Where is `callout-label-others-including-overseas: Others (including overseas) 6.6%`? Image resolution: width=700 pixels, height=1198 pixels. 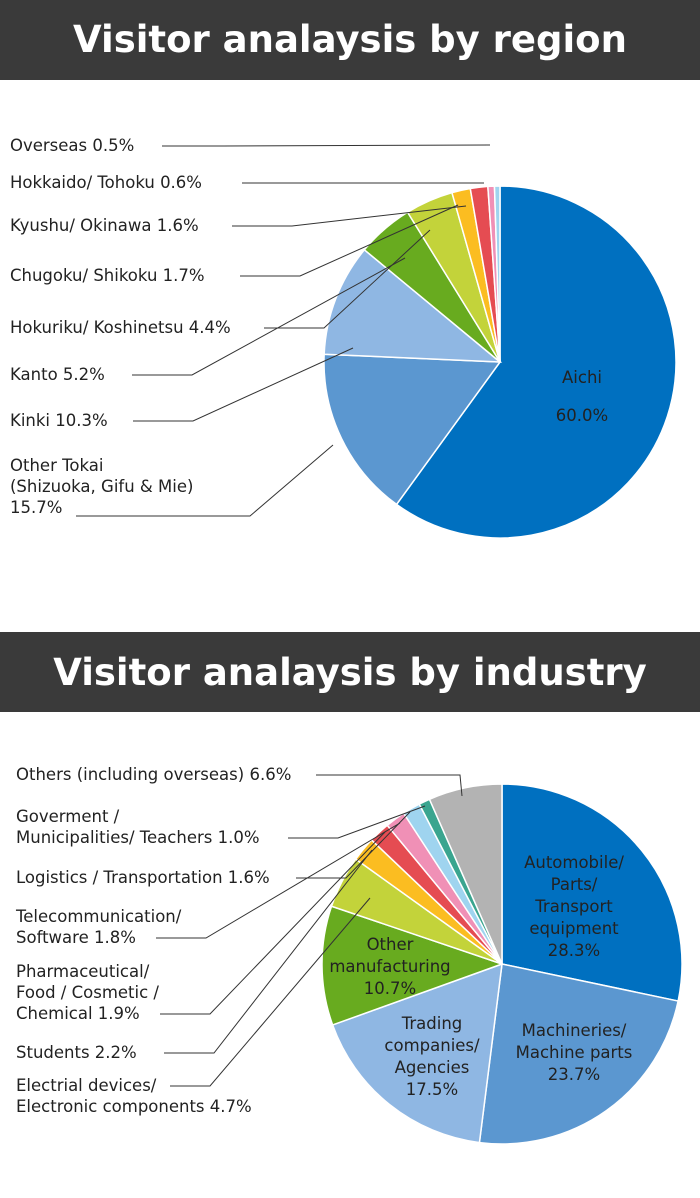 callout-label-others-including-overseas: Others (including overseas) 6.6% is located at coordinates (153, 774).